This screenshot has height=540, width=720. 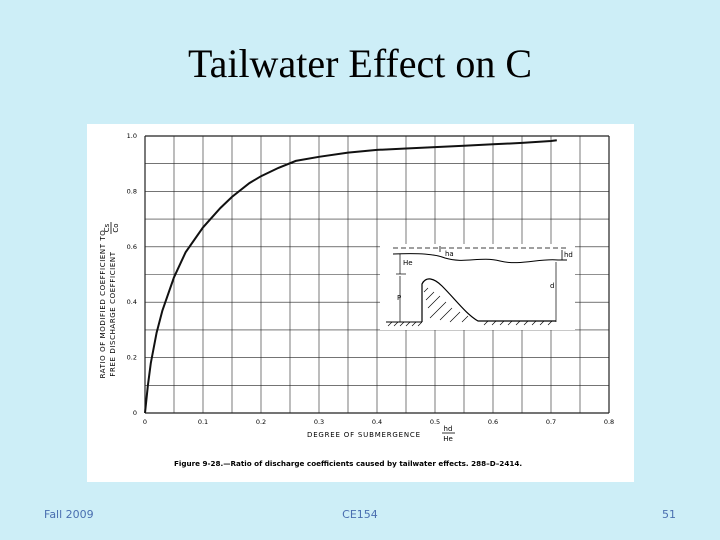 I want to click on y-axis-label-line2: FREE DISCHARGE COEFFICIENT, so click(x=113, y=313).